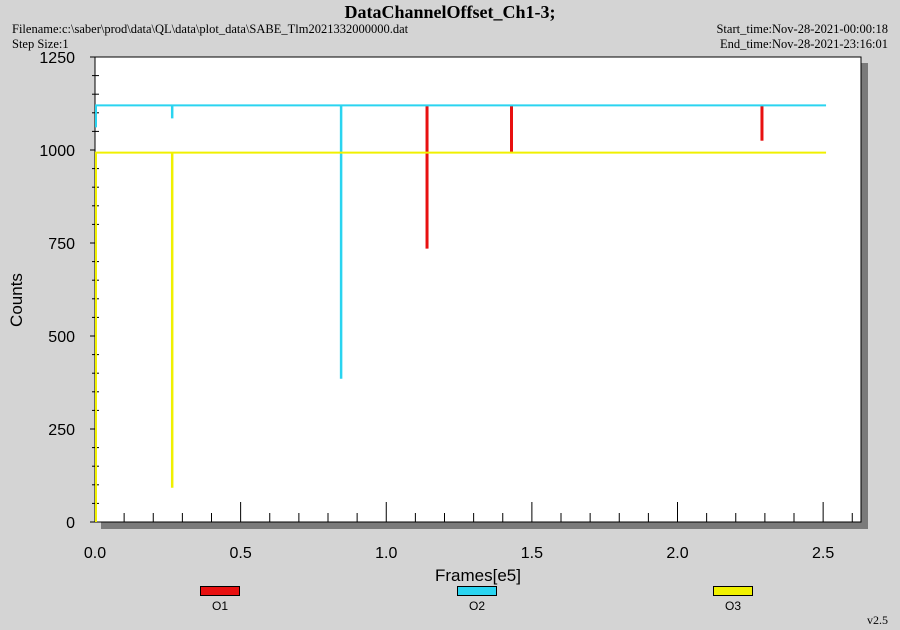 This screenshot has width=900, height=630. What do you see at coordinates (219, 606) in the screenshot?
I see `legend-label-o1: O1` at bounding box center [219, 606].